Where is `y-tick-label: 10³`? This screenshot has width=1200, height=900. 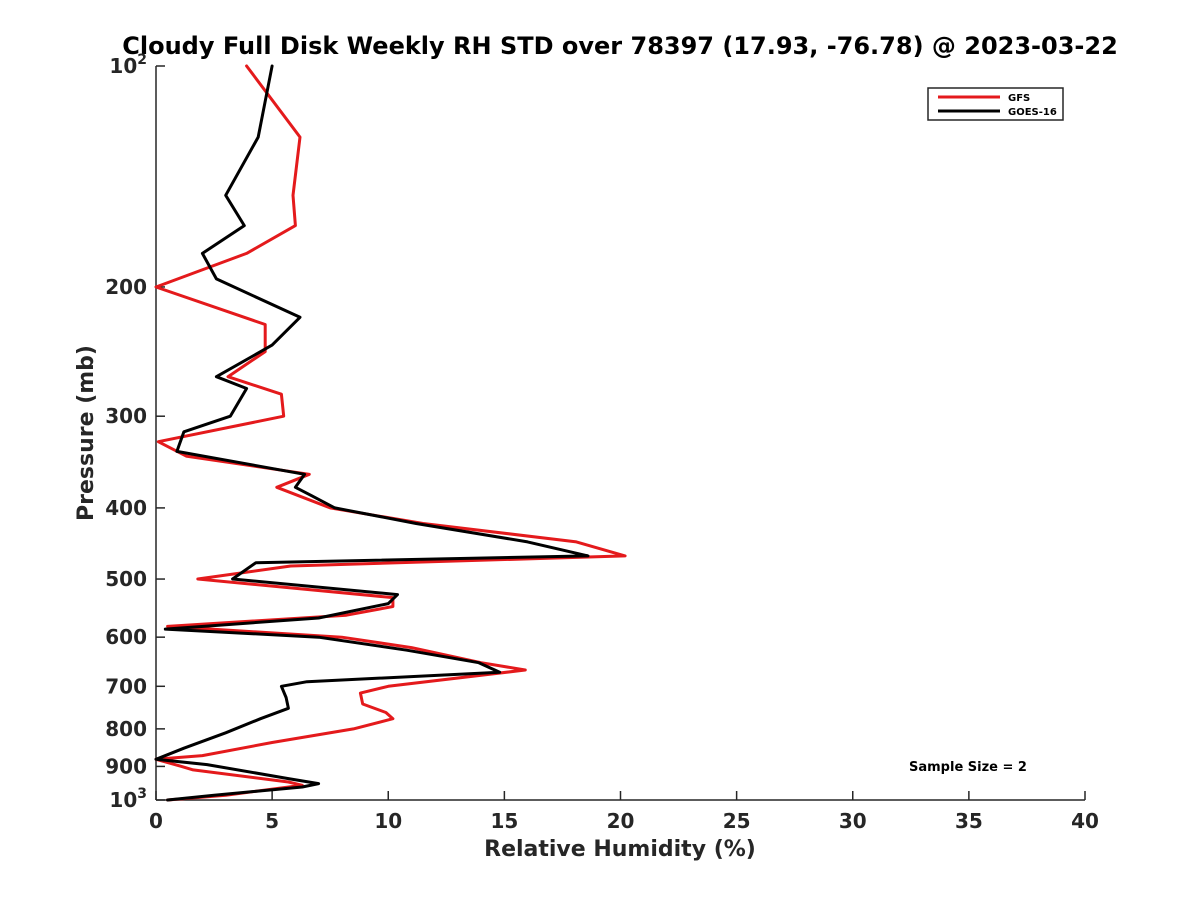 y-tick-label: 10³ is located at coordinates (128, 799).